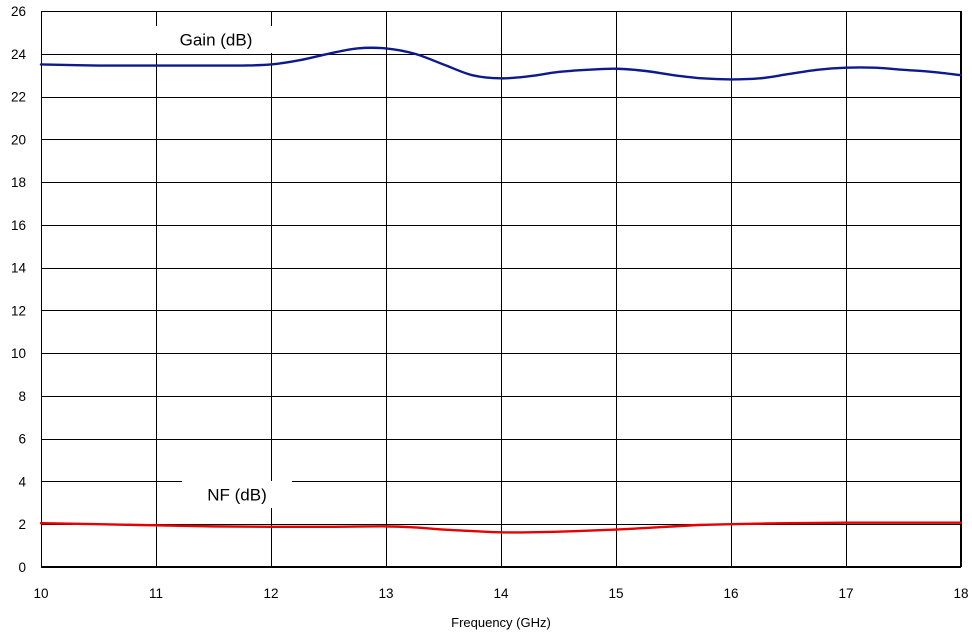  What do you see at coordinates (501, 63) in the screenshot?
I see `series-line-gain-db` at bounding box center [501, 63].